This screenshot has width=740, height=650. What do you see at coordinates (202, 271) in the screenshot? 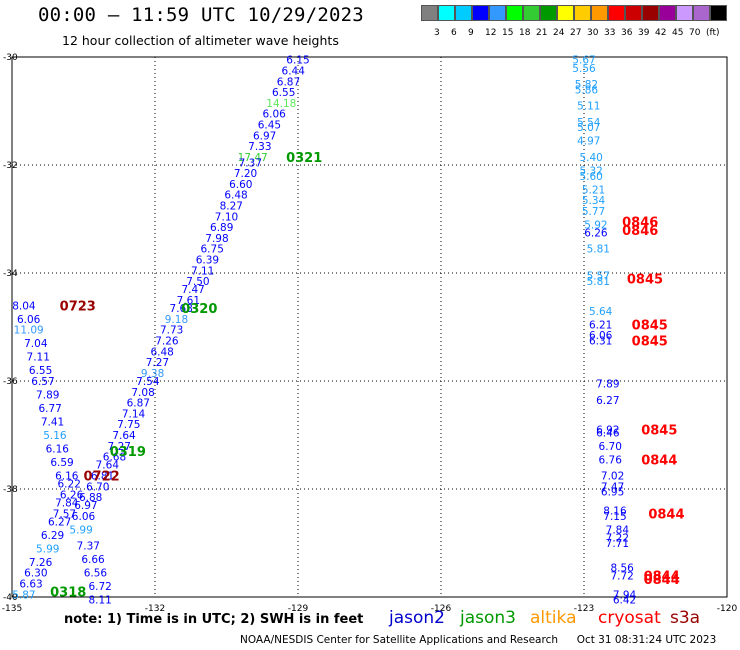
I see `swh-value-label: 7.11` at bounding box center [202, 271].